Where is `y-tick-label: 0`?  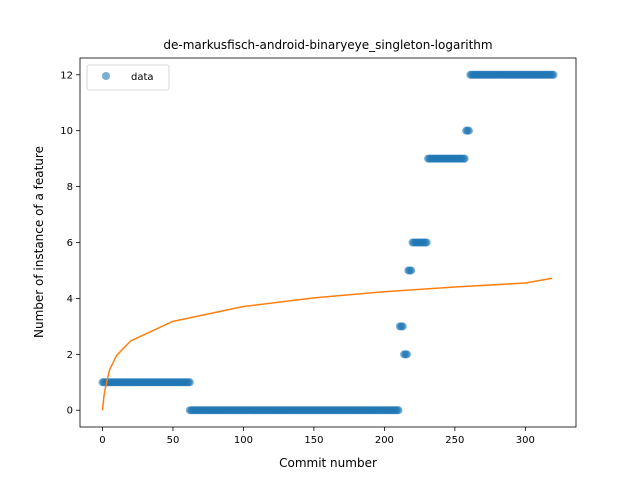 y-tick-label: 0 is located at coordinates (70, 411).